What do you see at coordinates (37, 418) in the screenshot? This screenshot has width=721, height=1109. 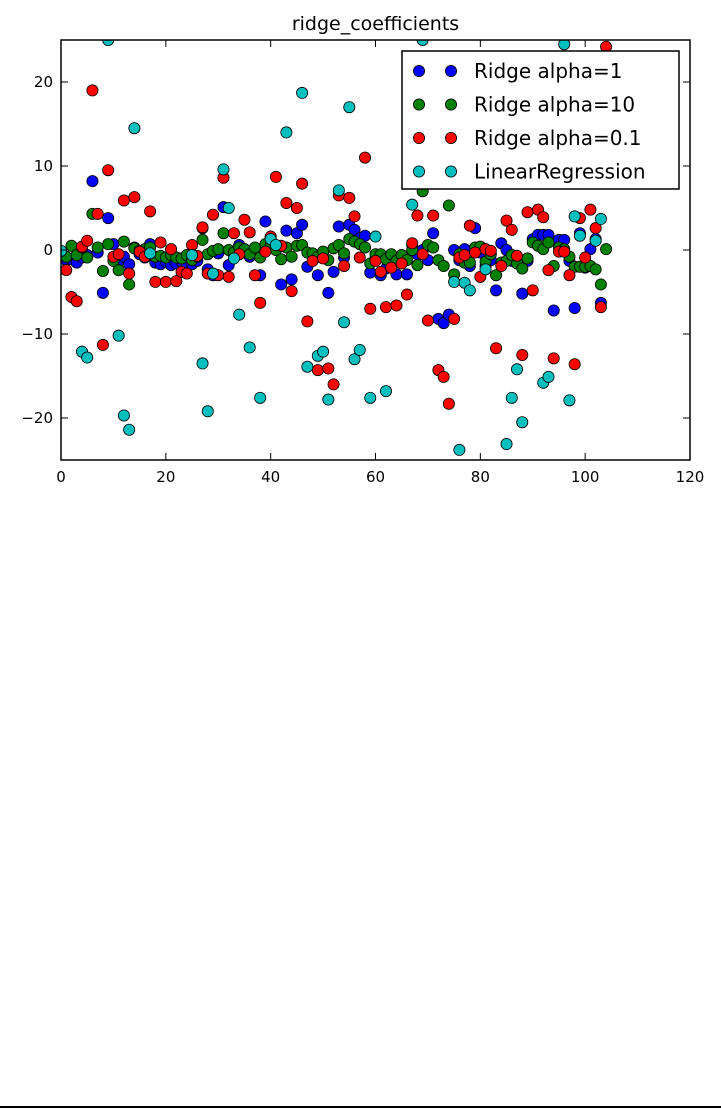 I see `y-tick-label: −20` at bounding box center [37, 418].